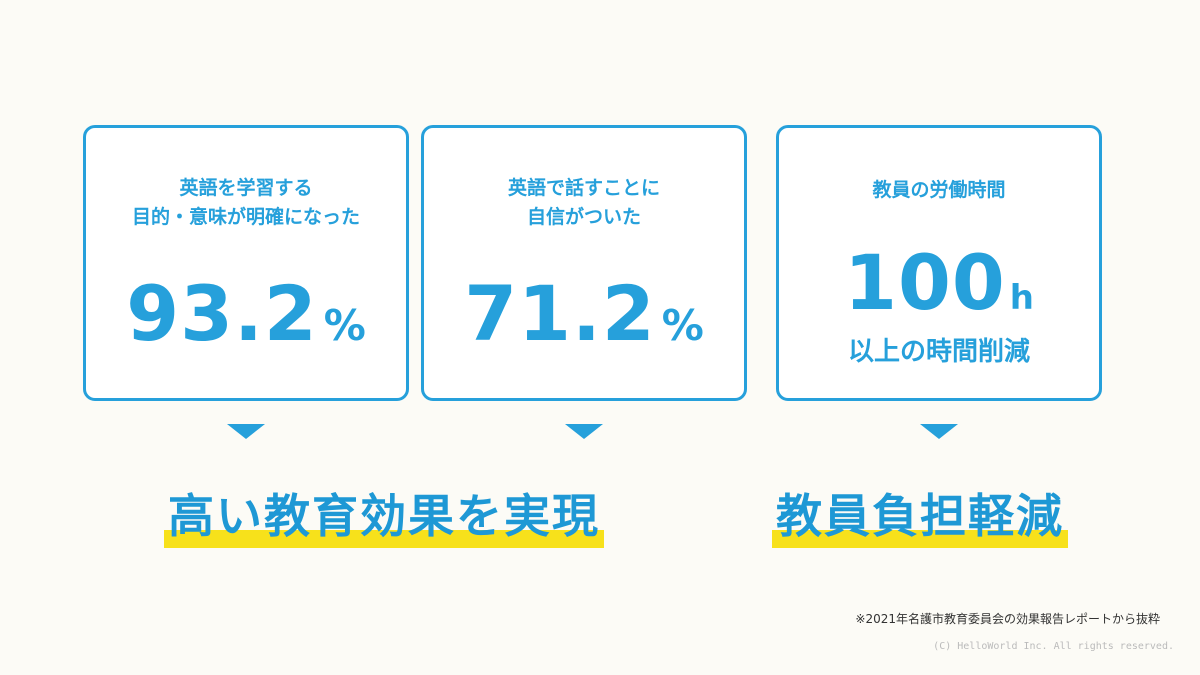  What do you see at coordinates (1053, 646) in the screenshot?
I see `copyright-text: (C) HelloWorld Inc. All rights reserved.` at bounding box center [1053, 646].